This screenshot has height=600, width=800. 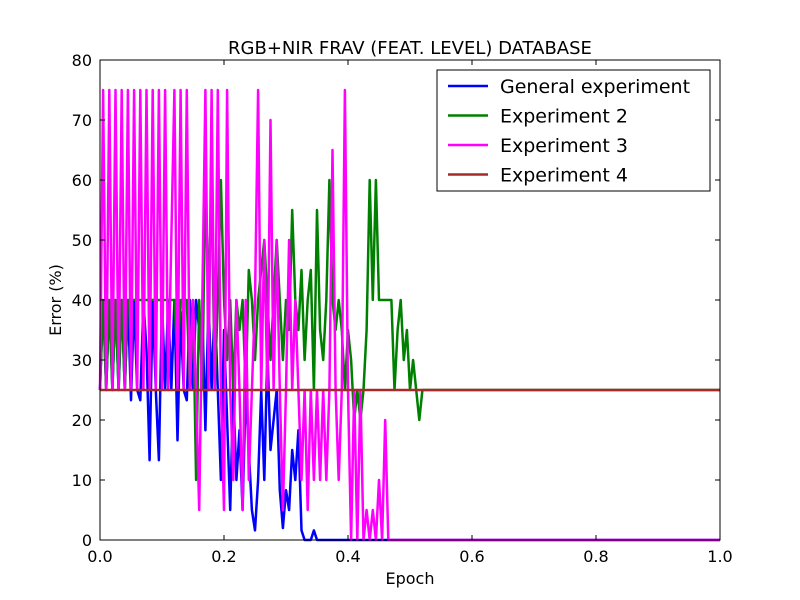 What do you see at coordinates (82, 120) in the screenshot?
I see `y-tick-label: 70` at bounding box center [82, 120].